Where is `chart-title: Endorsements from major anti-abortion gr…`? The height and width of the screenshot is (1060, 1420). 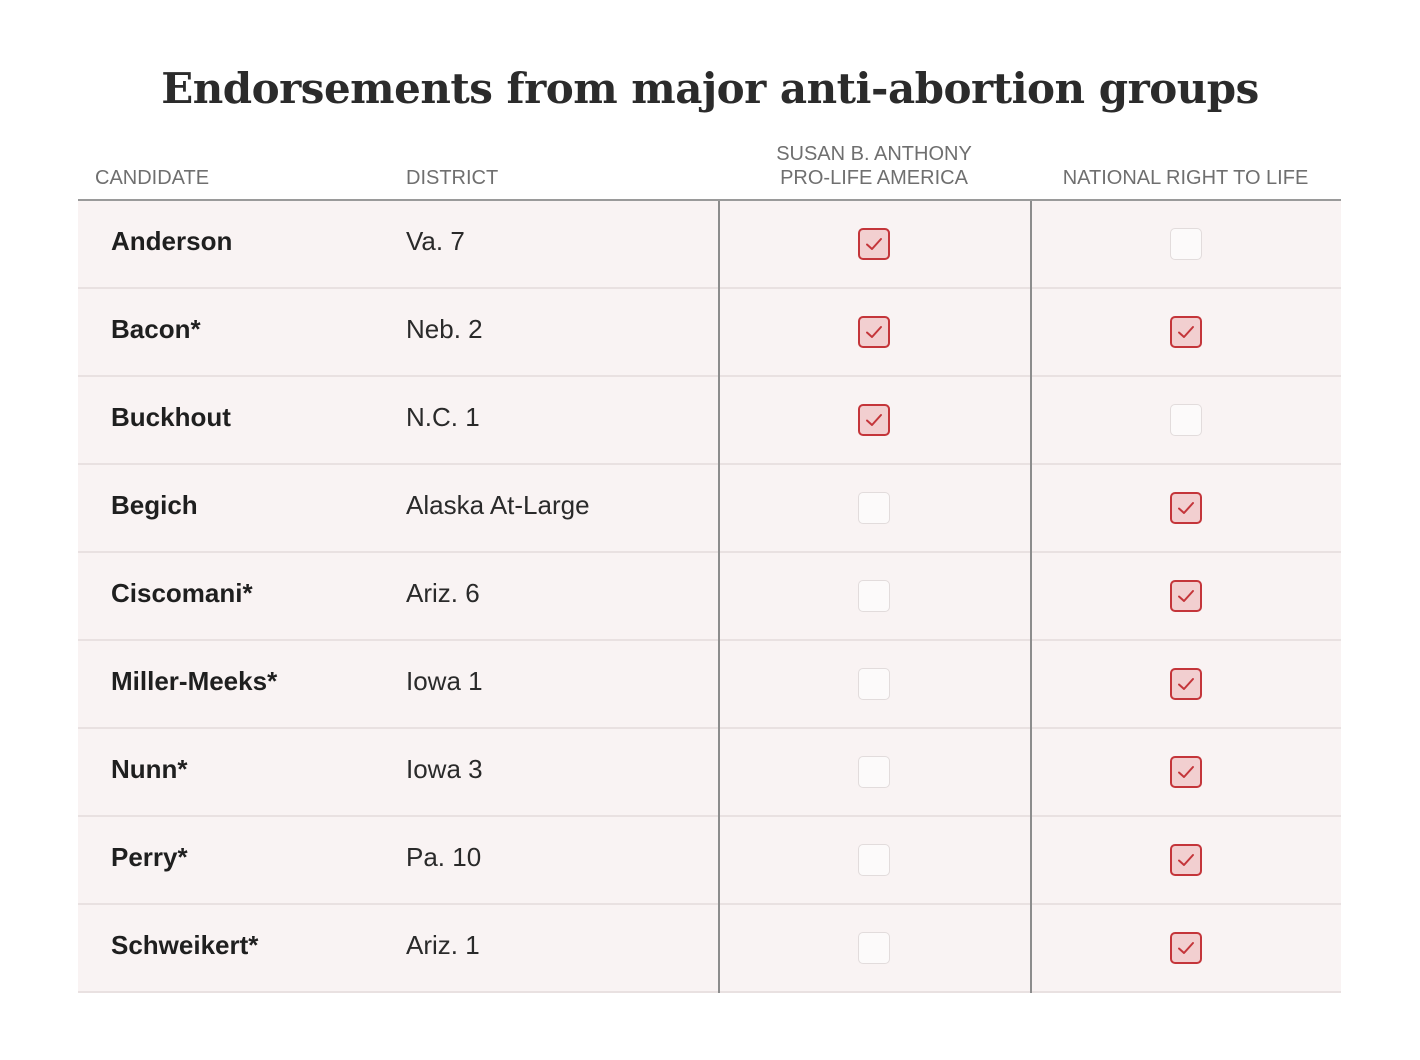
chart-title: Endorsements from major anti-abortion gr… is located at coordinates (710, 88).